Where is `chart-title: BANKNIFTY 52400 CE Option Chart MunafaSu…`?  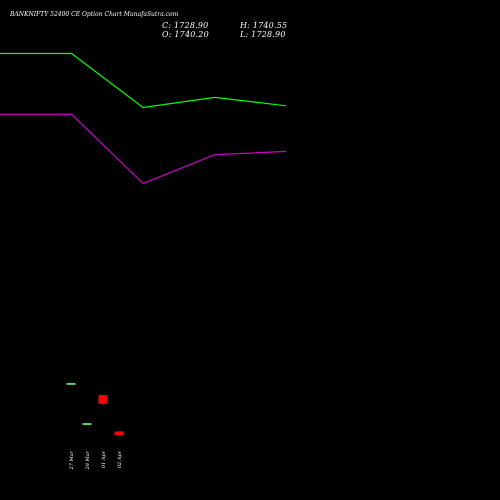
chart-title: BANKNIFTY 52400 CE Option Chart MunafaSu… is located at coordinates (94, 14).